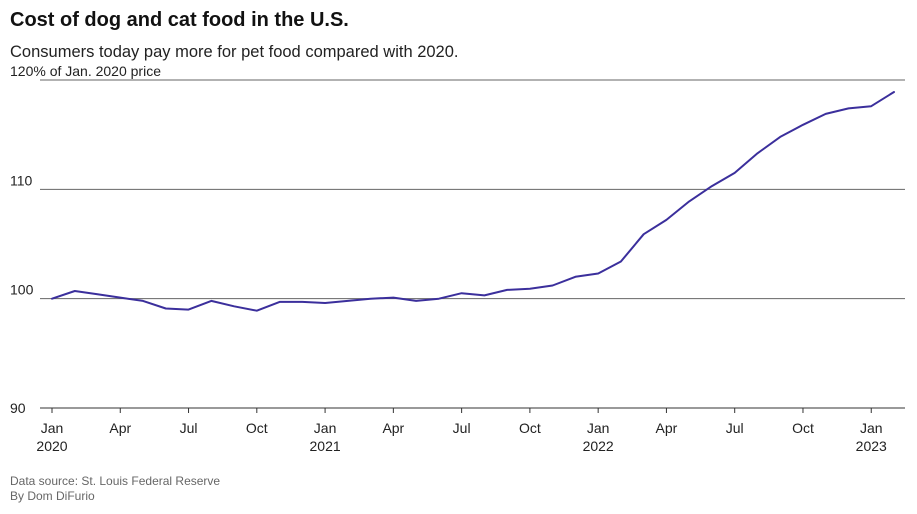 The image size is (917, 514). I want to click on data-source: Data source: St. Louis Federal Reserve, so click(115, 481).